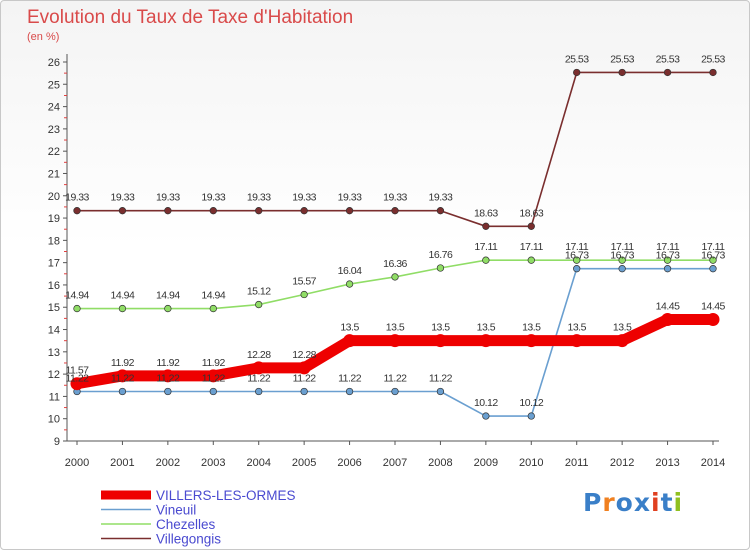  I want to click on x-tick-label: 2011, so click(577, 463).